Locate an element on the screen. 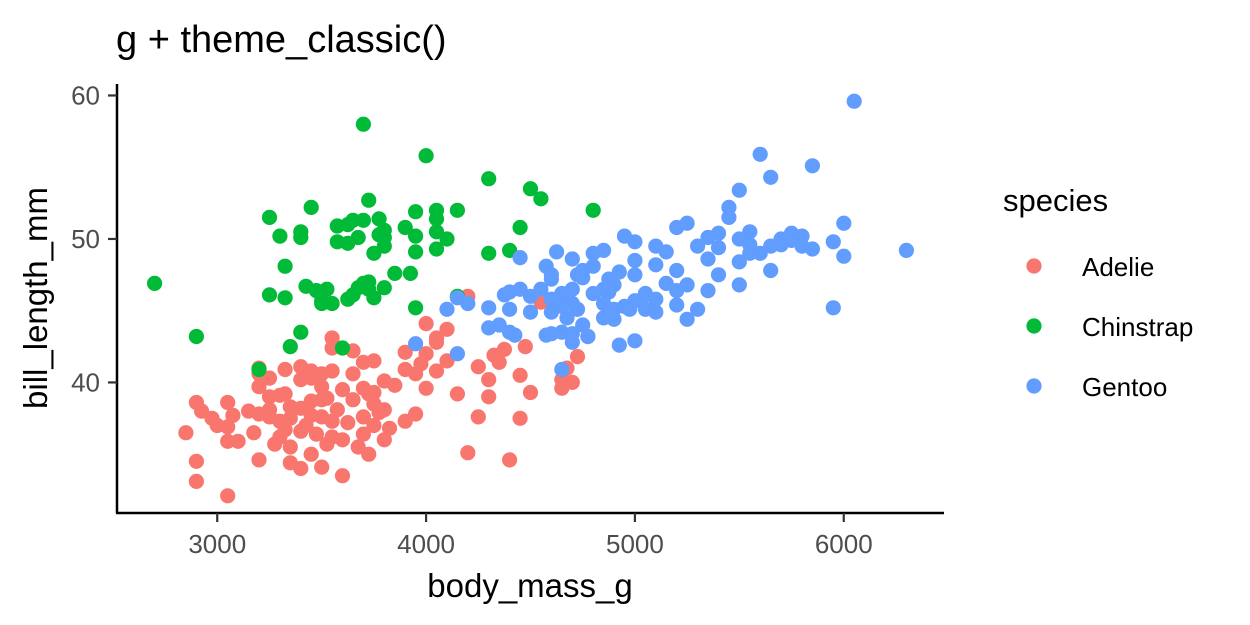  x-tick-label: 5000 is located at coordinates (635, 544).